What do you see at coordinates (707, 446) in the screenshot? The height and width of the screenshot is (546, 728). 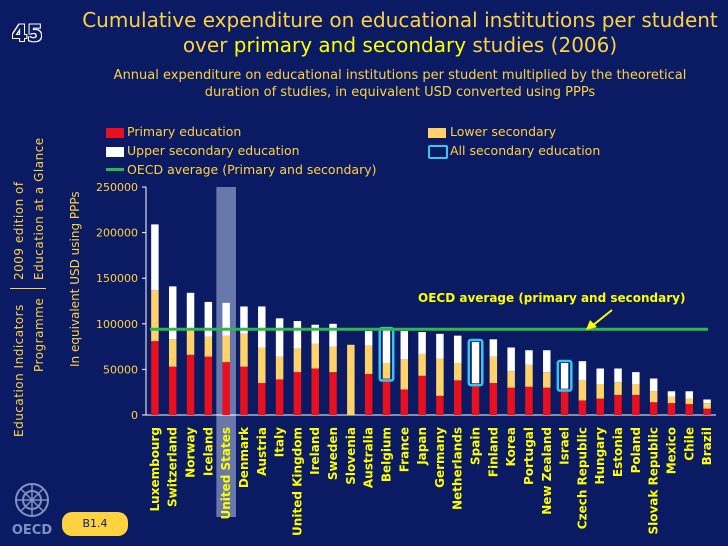 I see `x-tick-label: Brazil` at bounding box center [707, 446].